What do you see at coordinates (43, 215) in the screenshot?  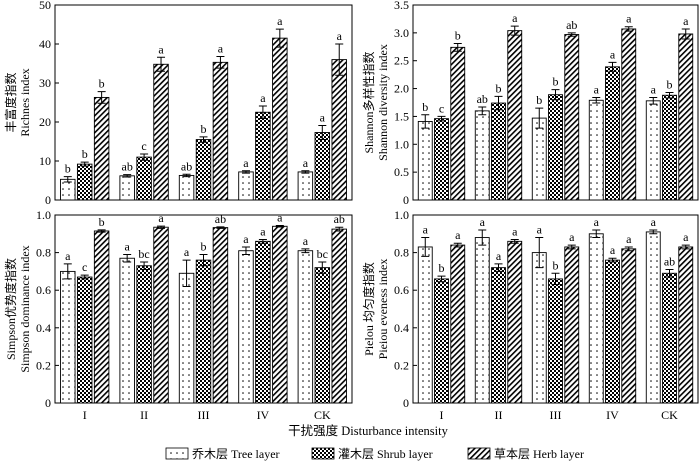 I see `y-tick-label: 1.0` at bounding box center [43, 215].